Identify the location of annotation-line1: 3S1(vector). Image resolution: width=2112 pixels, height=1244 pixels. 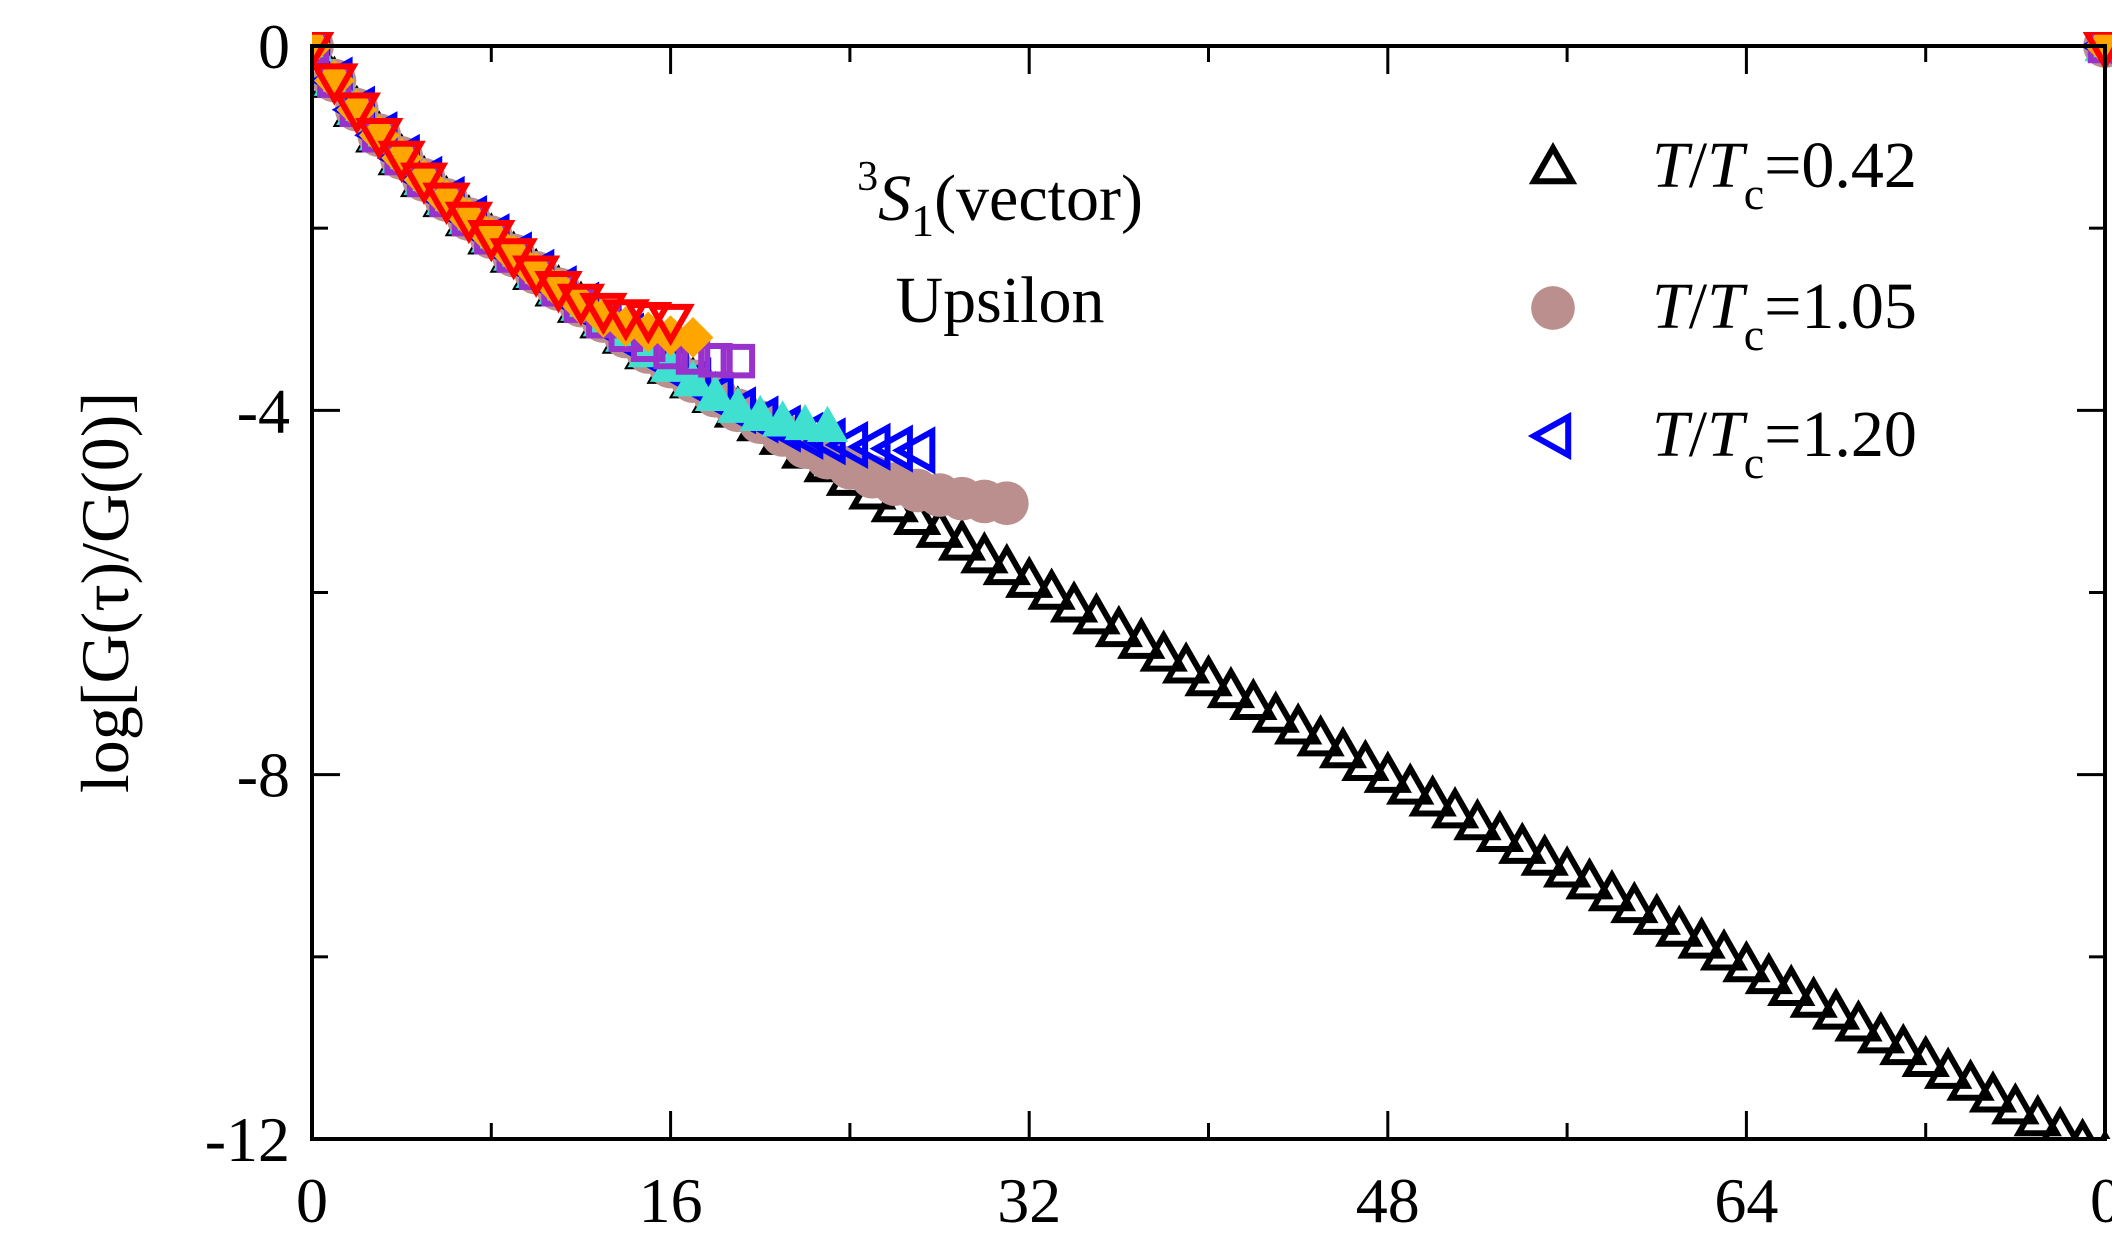
(1000, 200).